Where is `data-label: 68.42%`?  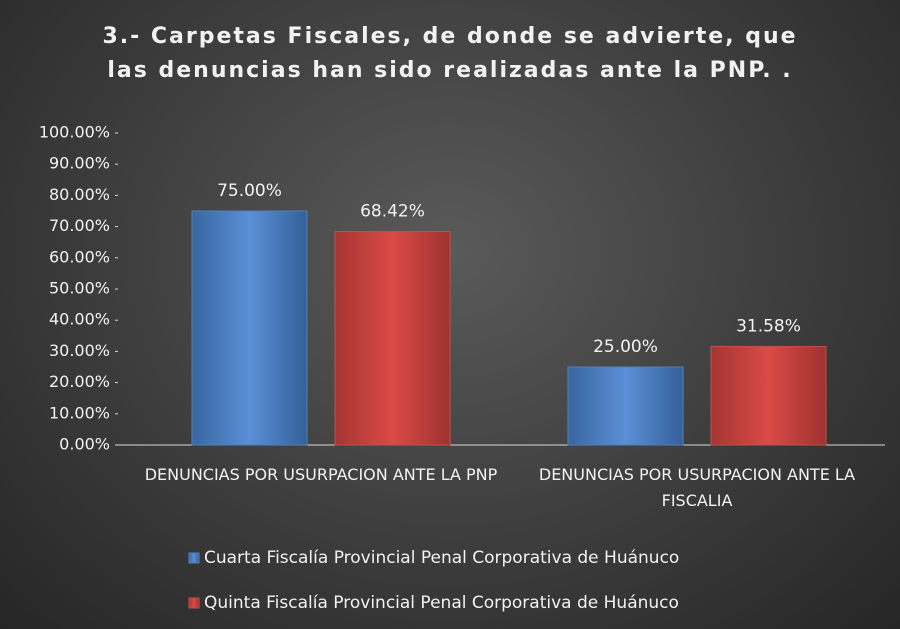 data-label: 68.42% is located at coordinates (392, 212).